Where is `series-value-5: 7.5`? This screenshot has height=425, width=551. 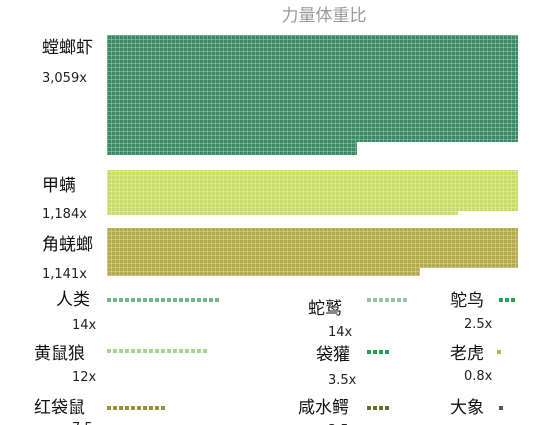 series-value-5: 7.5 is located at coordinates (82, 423).